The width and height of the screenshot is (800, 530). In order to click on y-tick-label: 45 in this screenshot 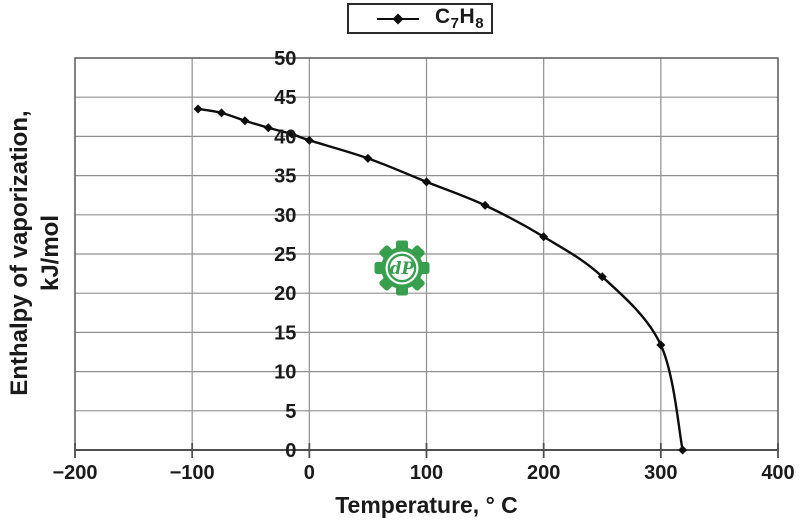, I will do `click(285, 98)`.